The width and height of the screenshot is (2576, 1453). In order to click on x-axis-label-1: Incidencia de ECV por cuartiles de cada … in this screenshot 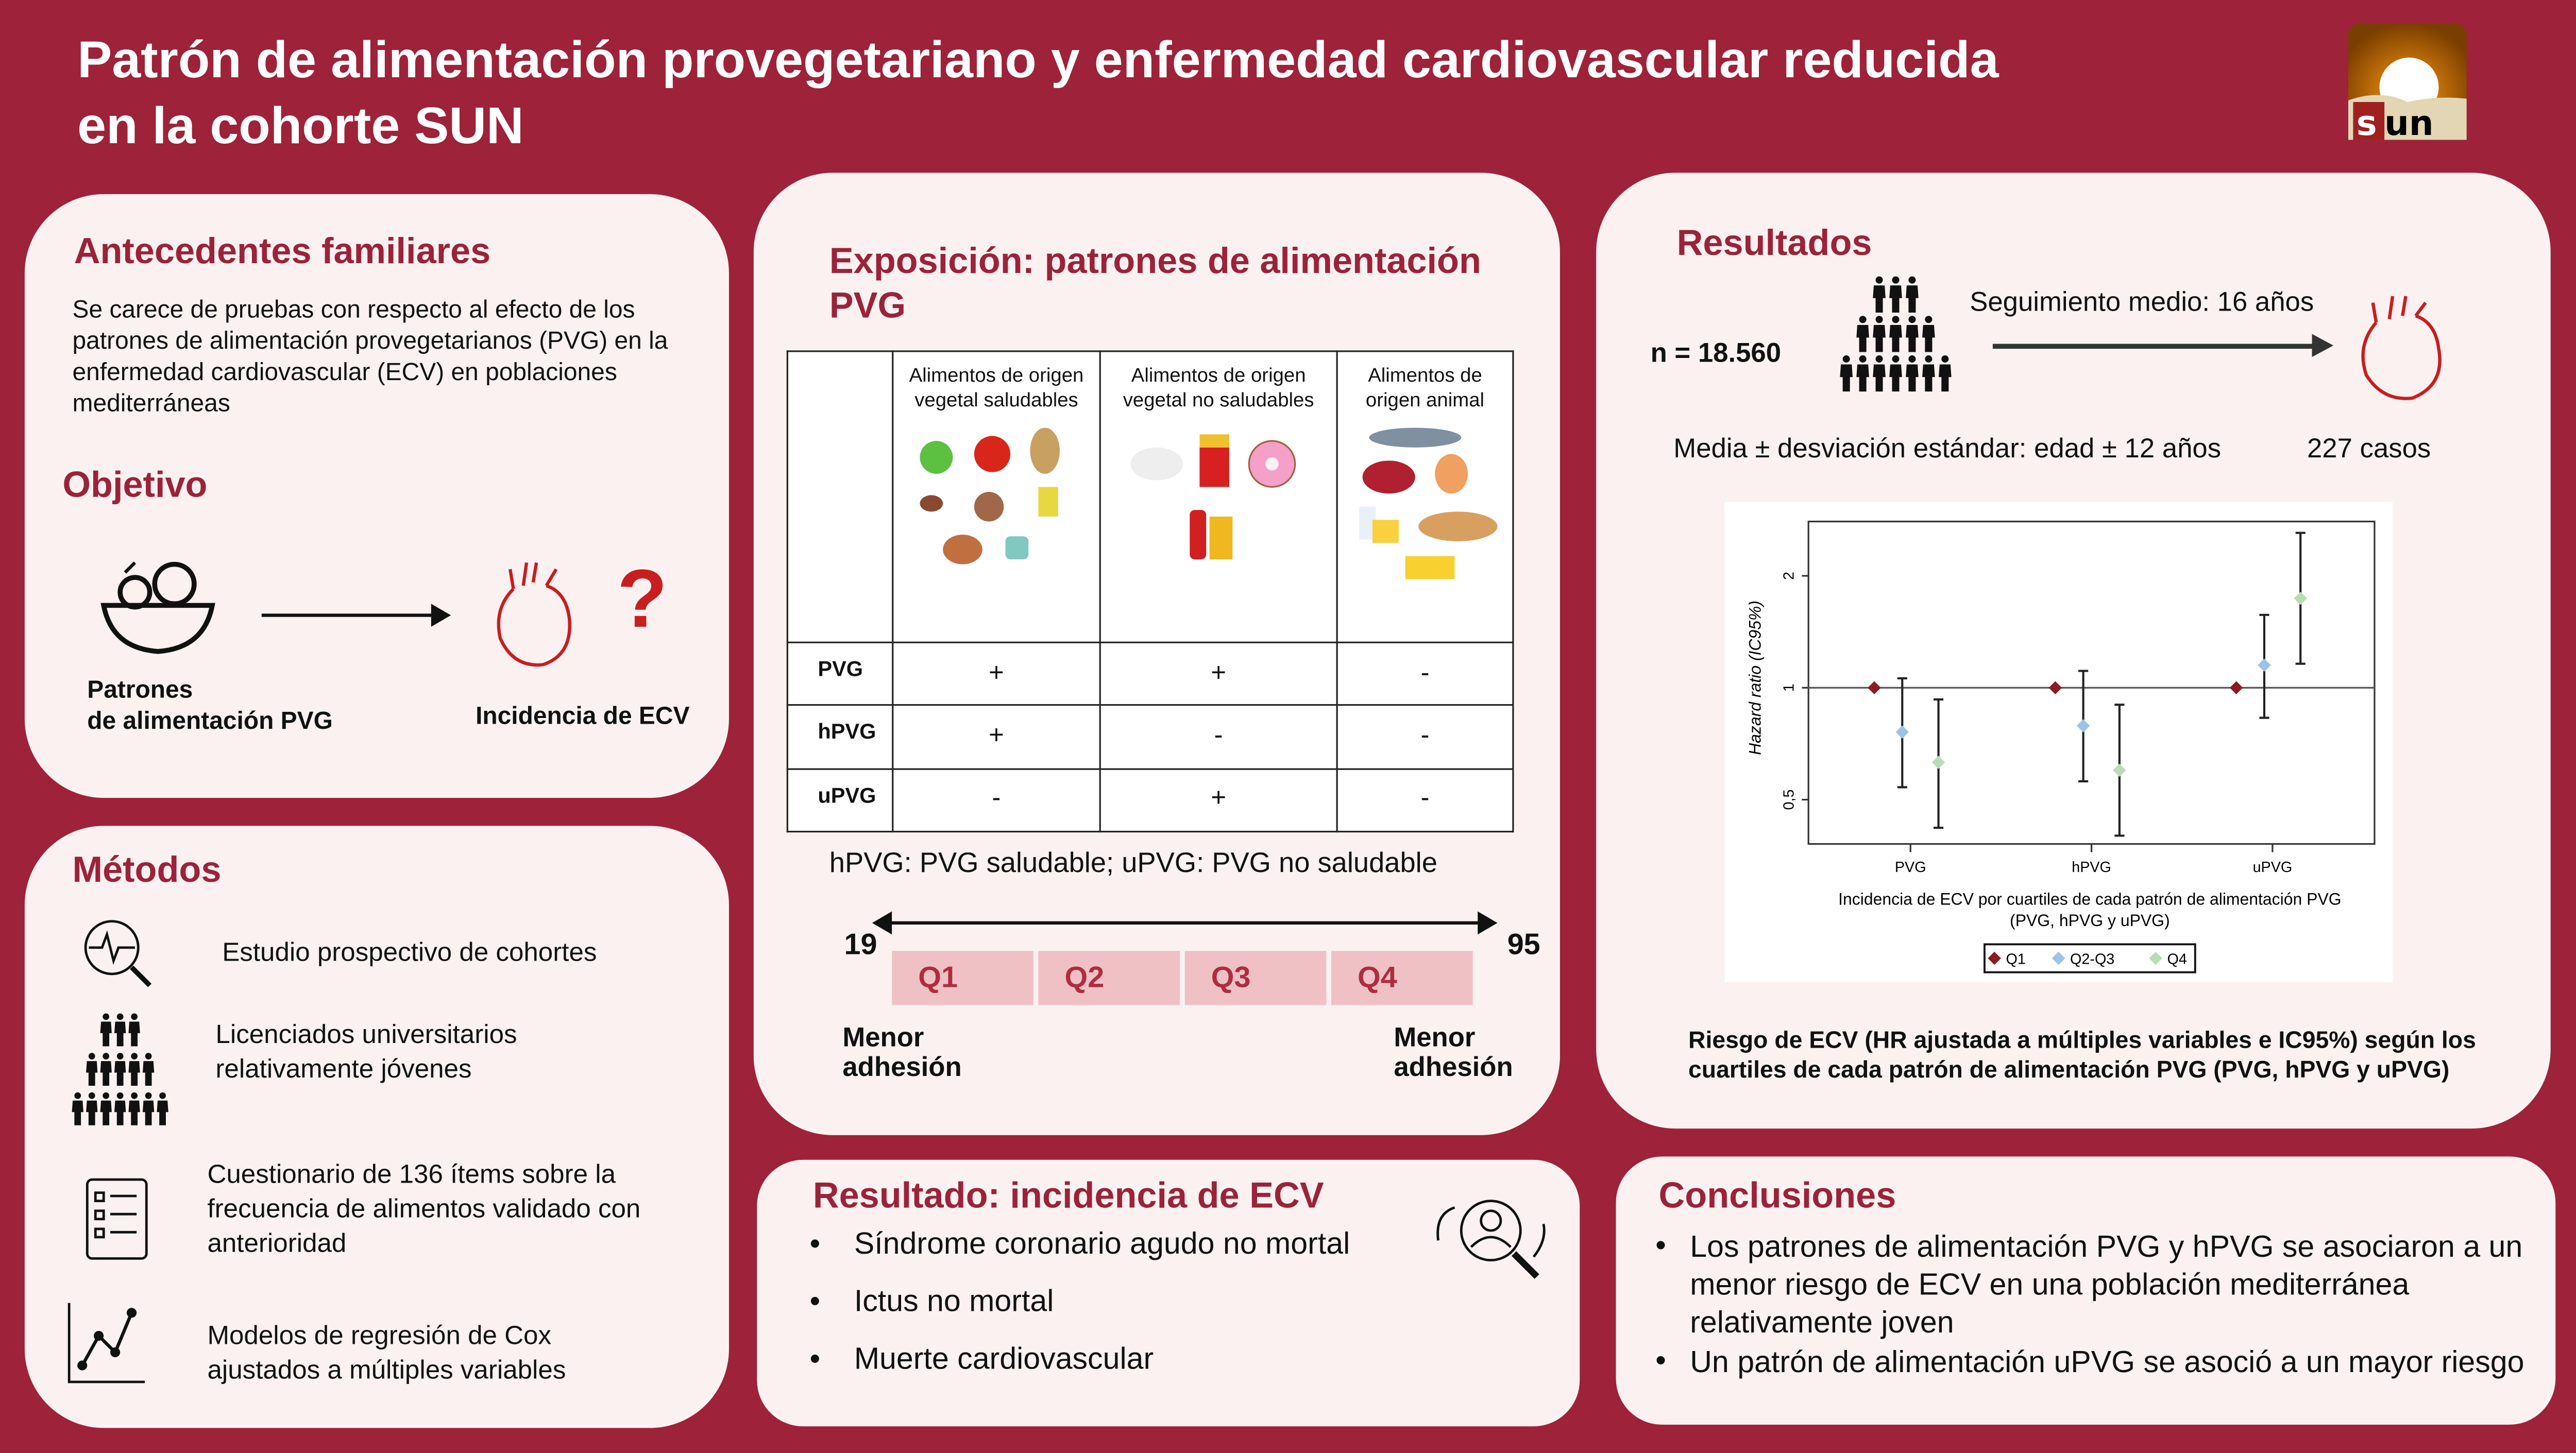, I will do `click(2089, 899)`.